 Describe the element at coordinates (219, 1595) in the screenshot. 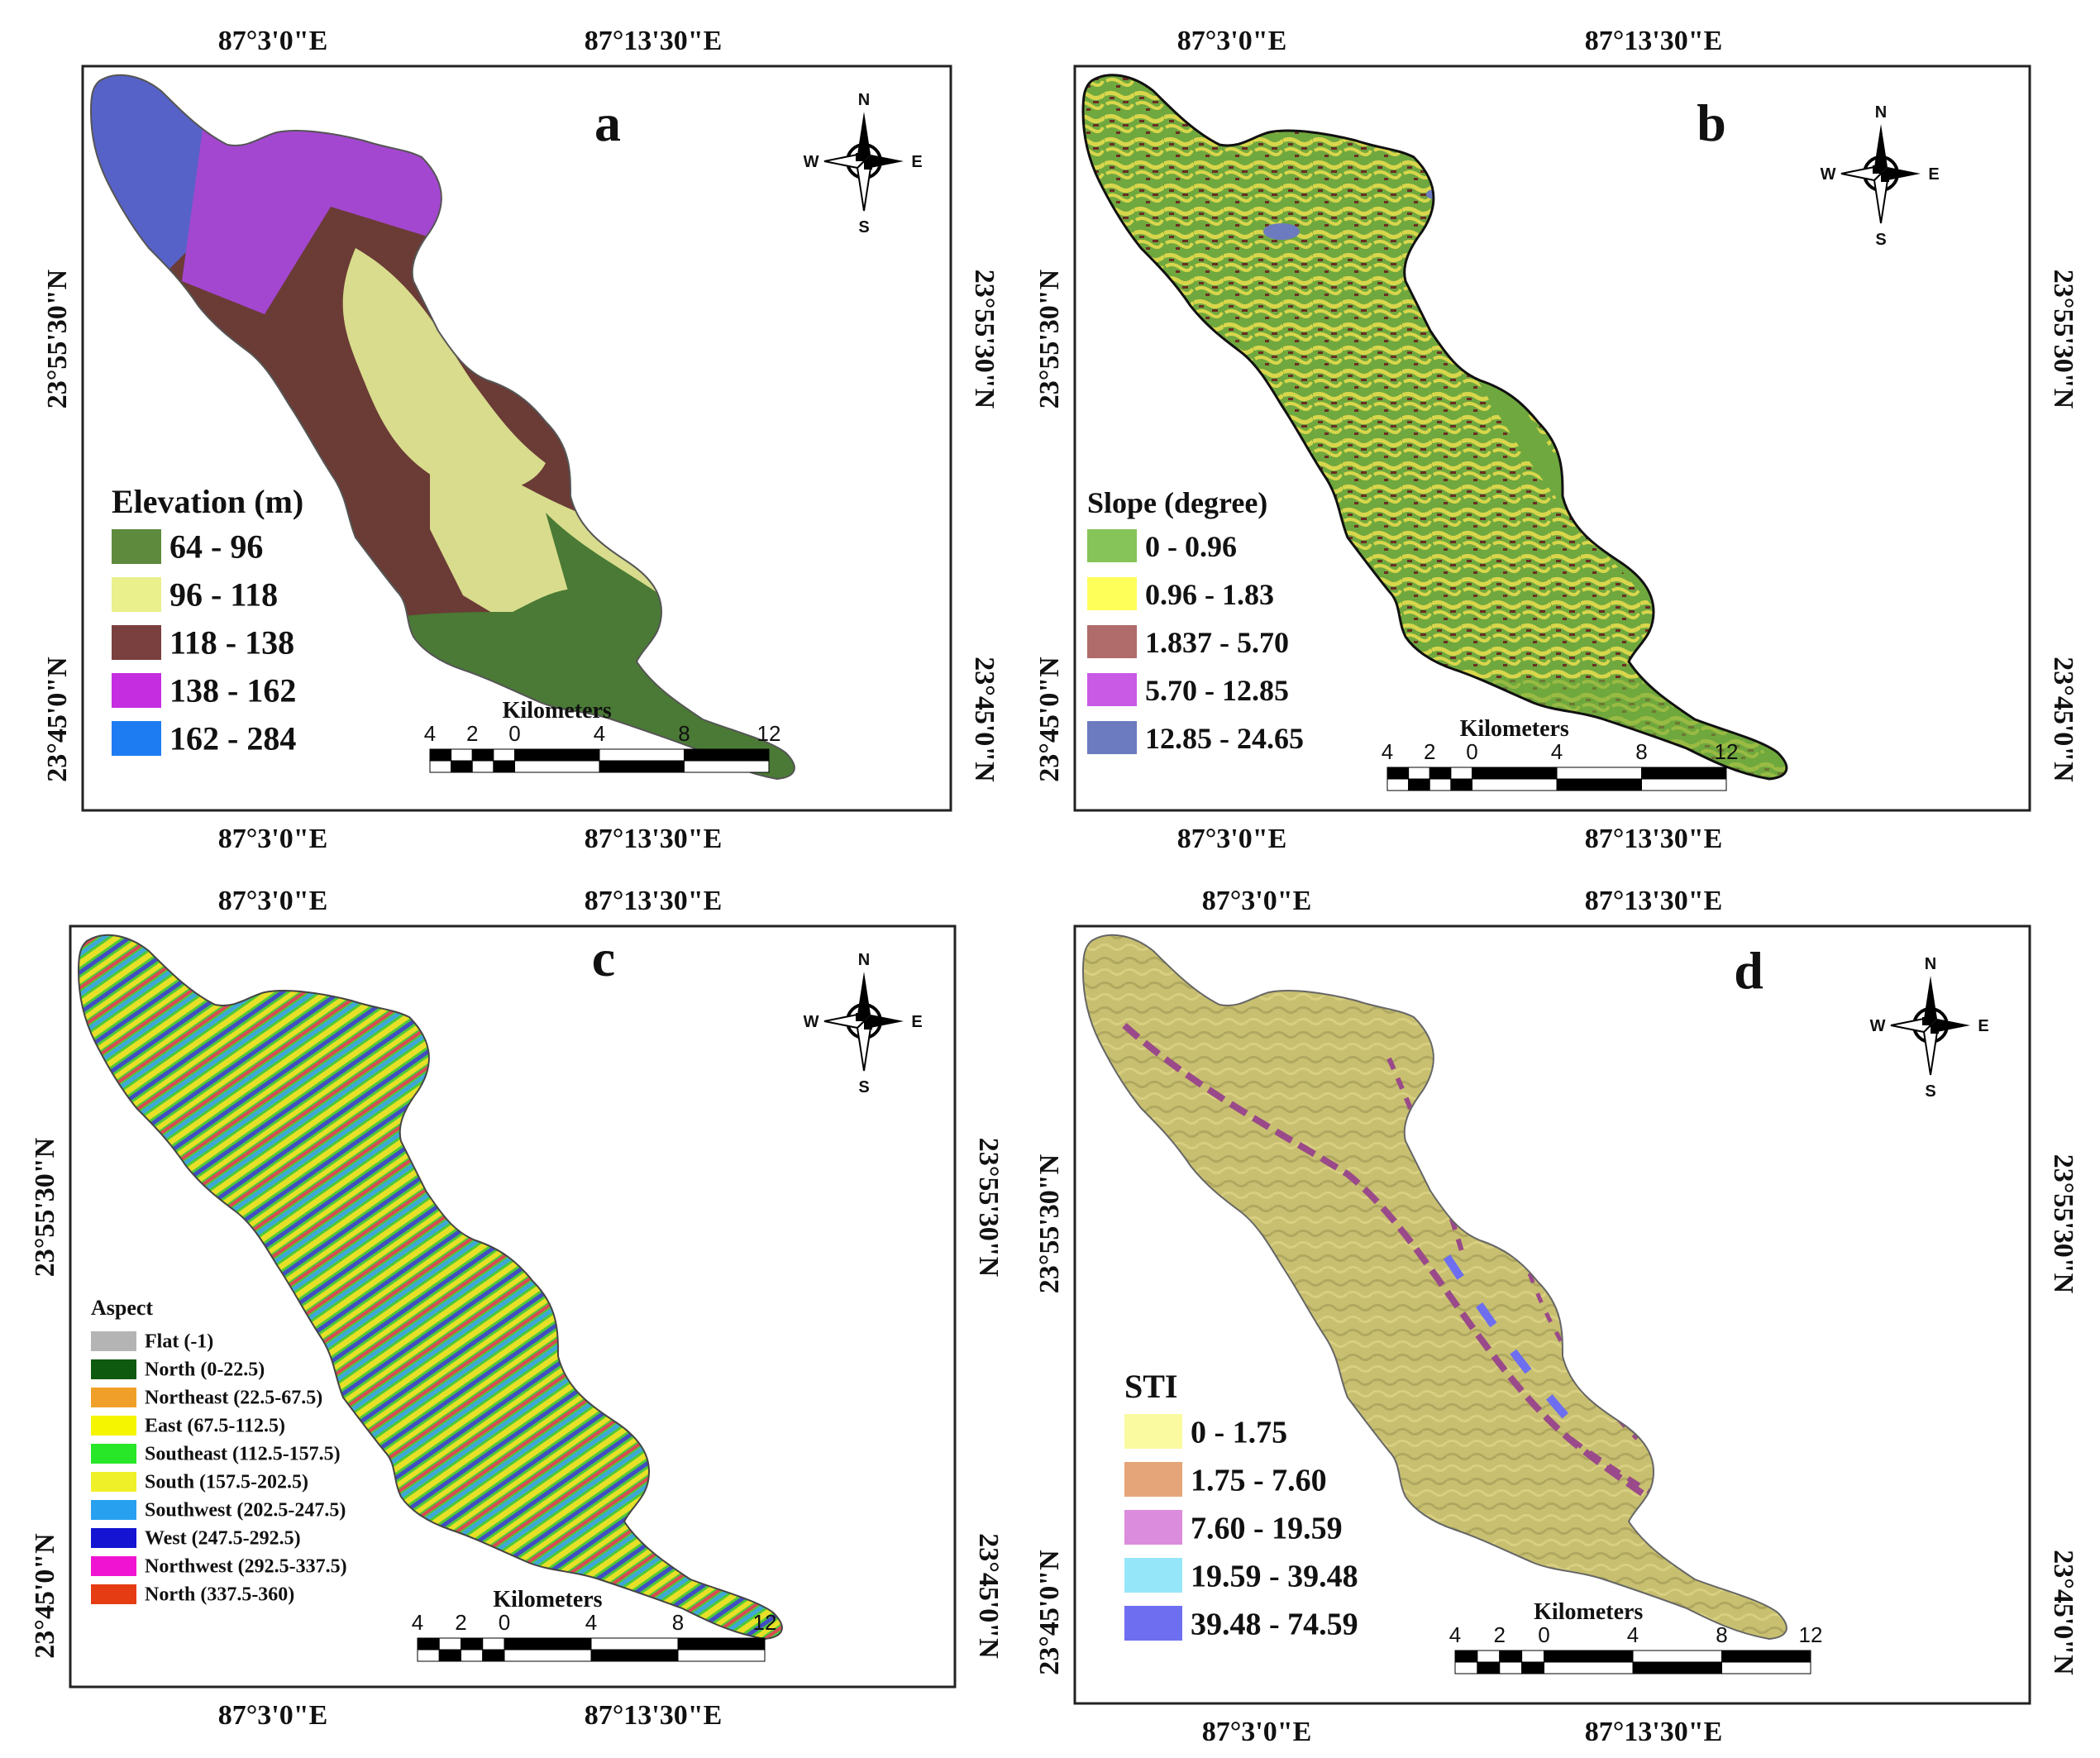

I see `legend-label: North (337.5-360)` at that location.